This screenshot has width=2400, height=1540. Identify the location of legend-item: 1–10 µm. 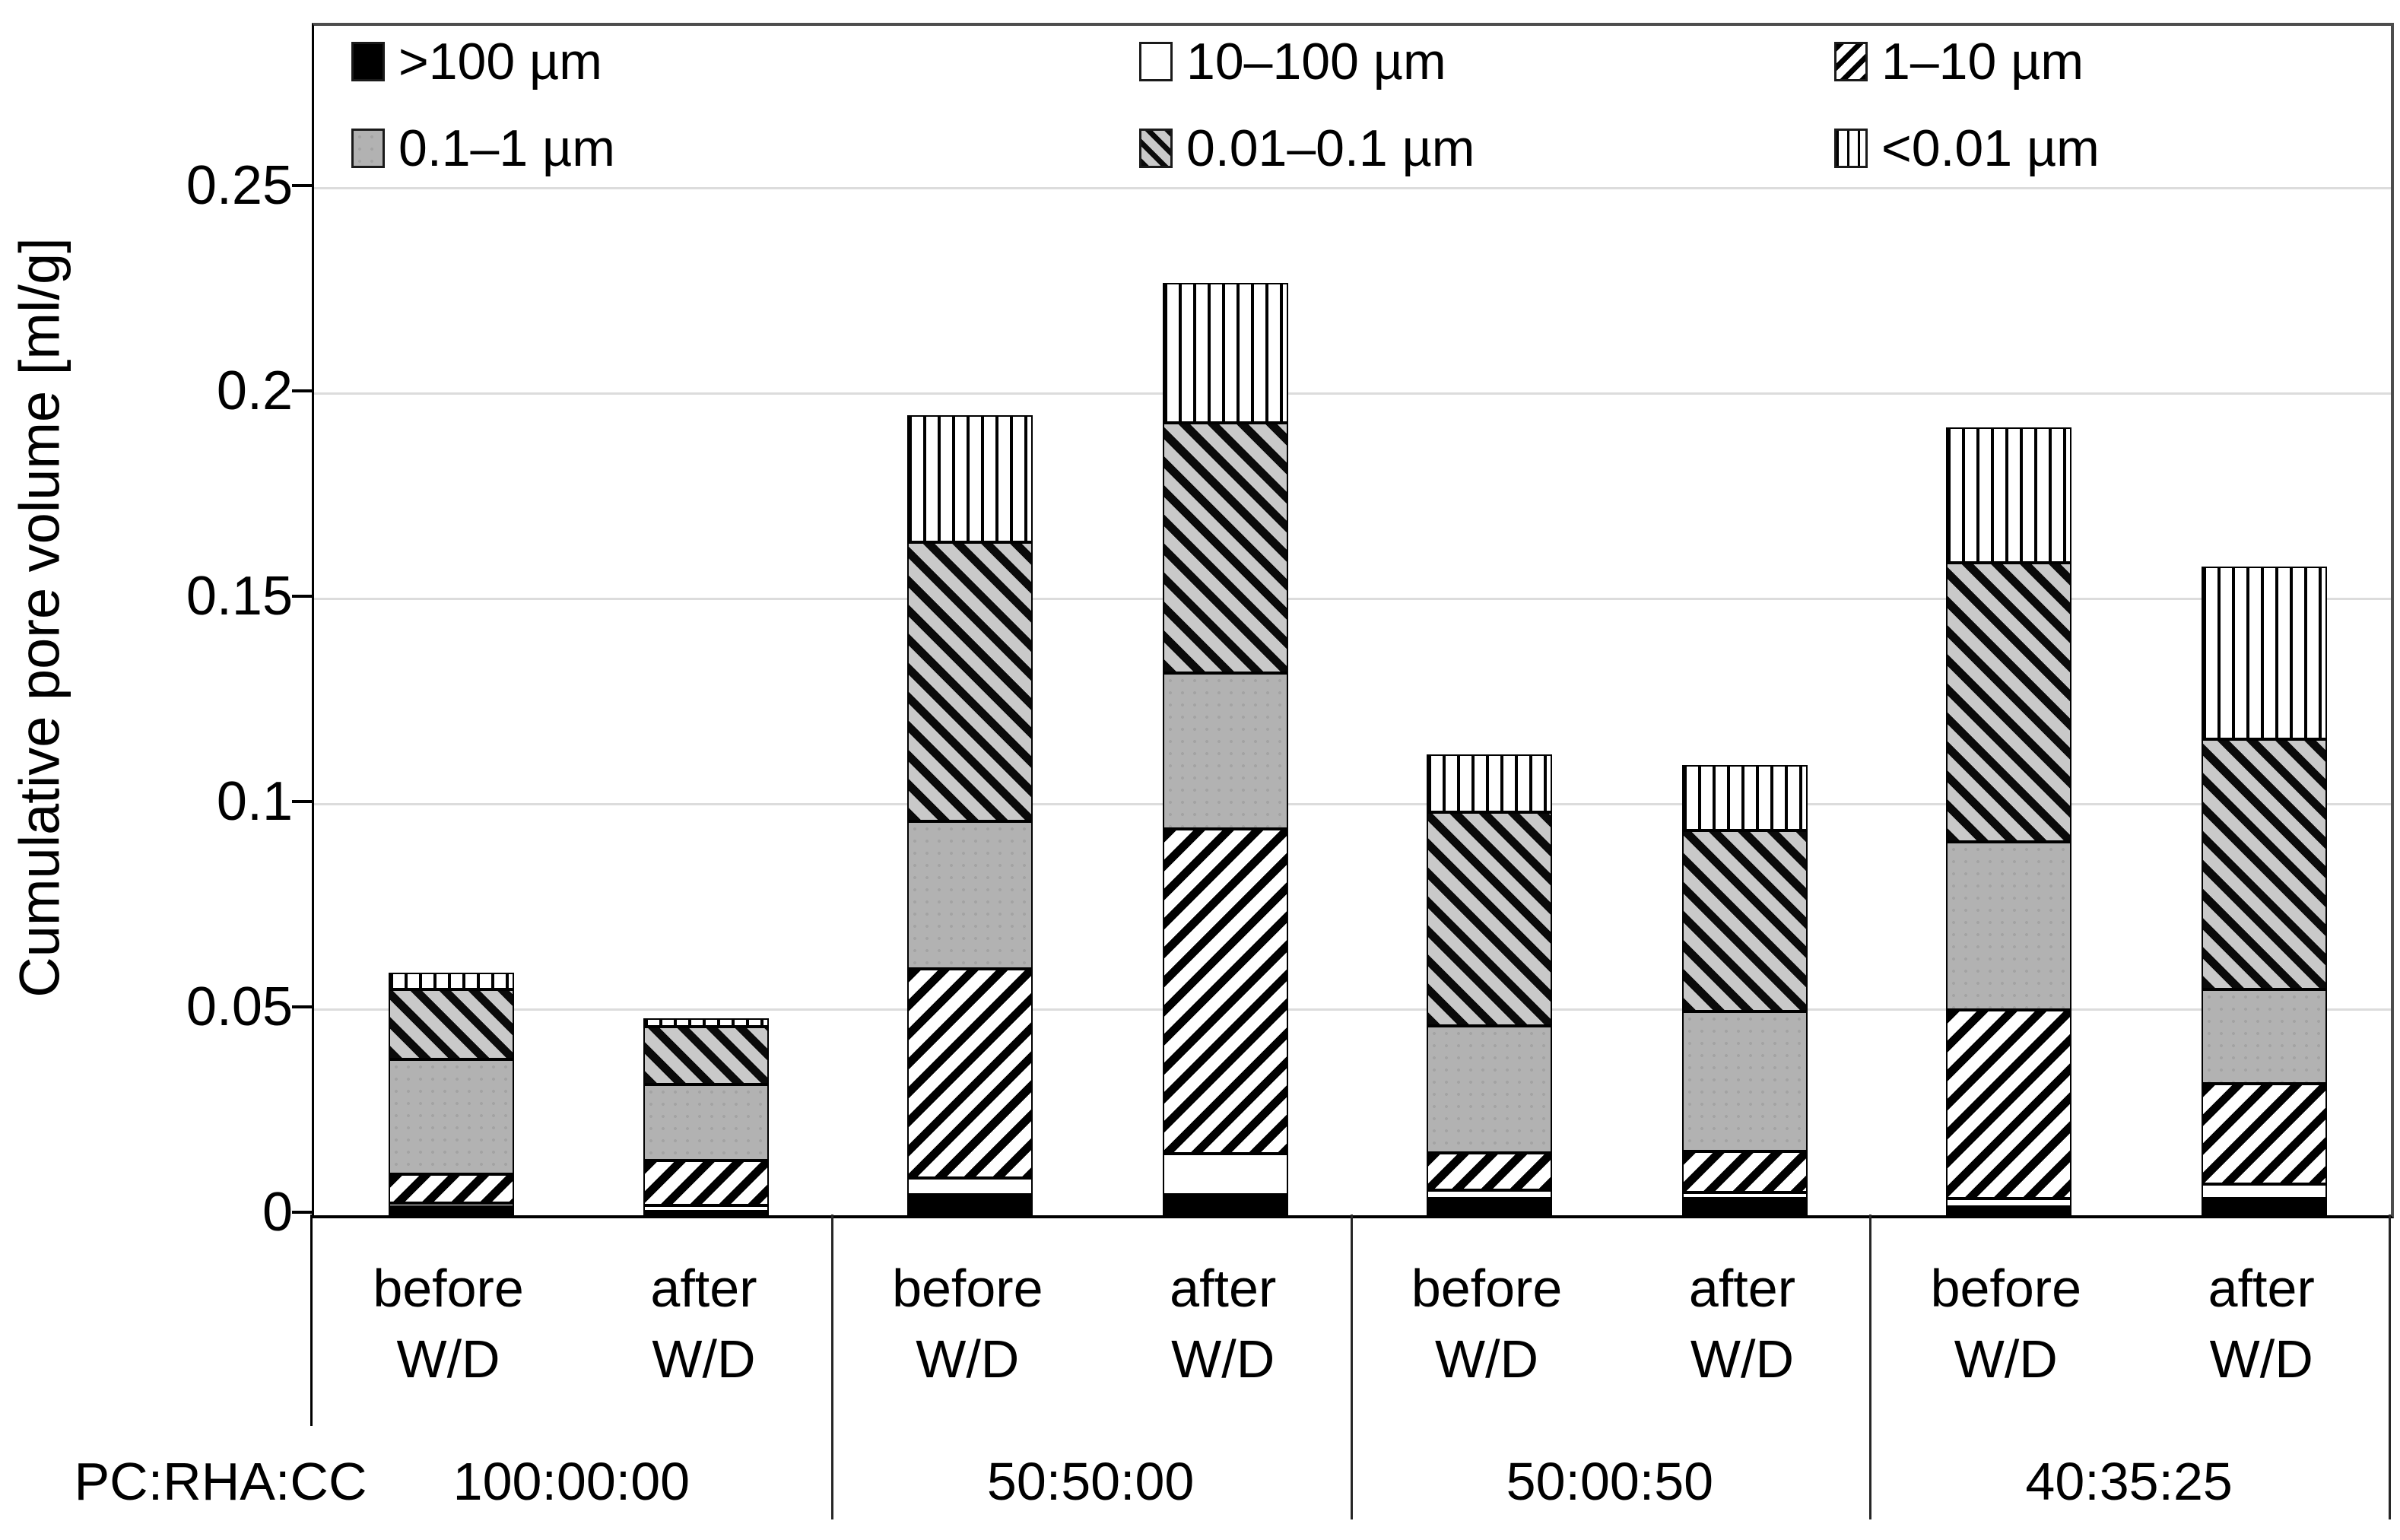
(1959, 61).